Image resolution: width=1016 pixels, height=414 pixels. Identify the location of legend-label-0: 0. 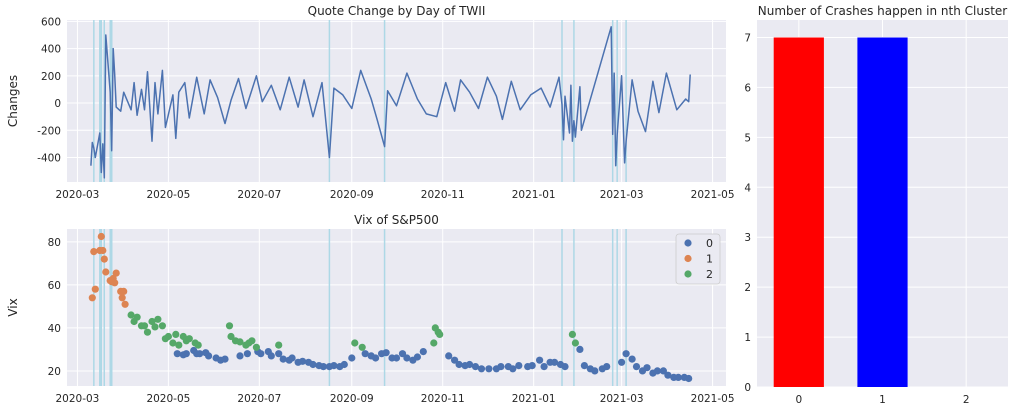
(709, 243).